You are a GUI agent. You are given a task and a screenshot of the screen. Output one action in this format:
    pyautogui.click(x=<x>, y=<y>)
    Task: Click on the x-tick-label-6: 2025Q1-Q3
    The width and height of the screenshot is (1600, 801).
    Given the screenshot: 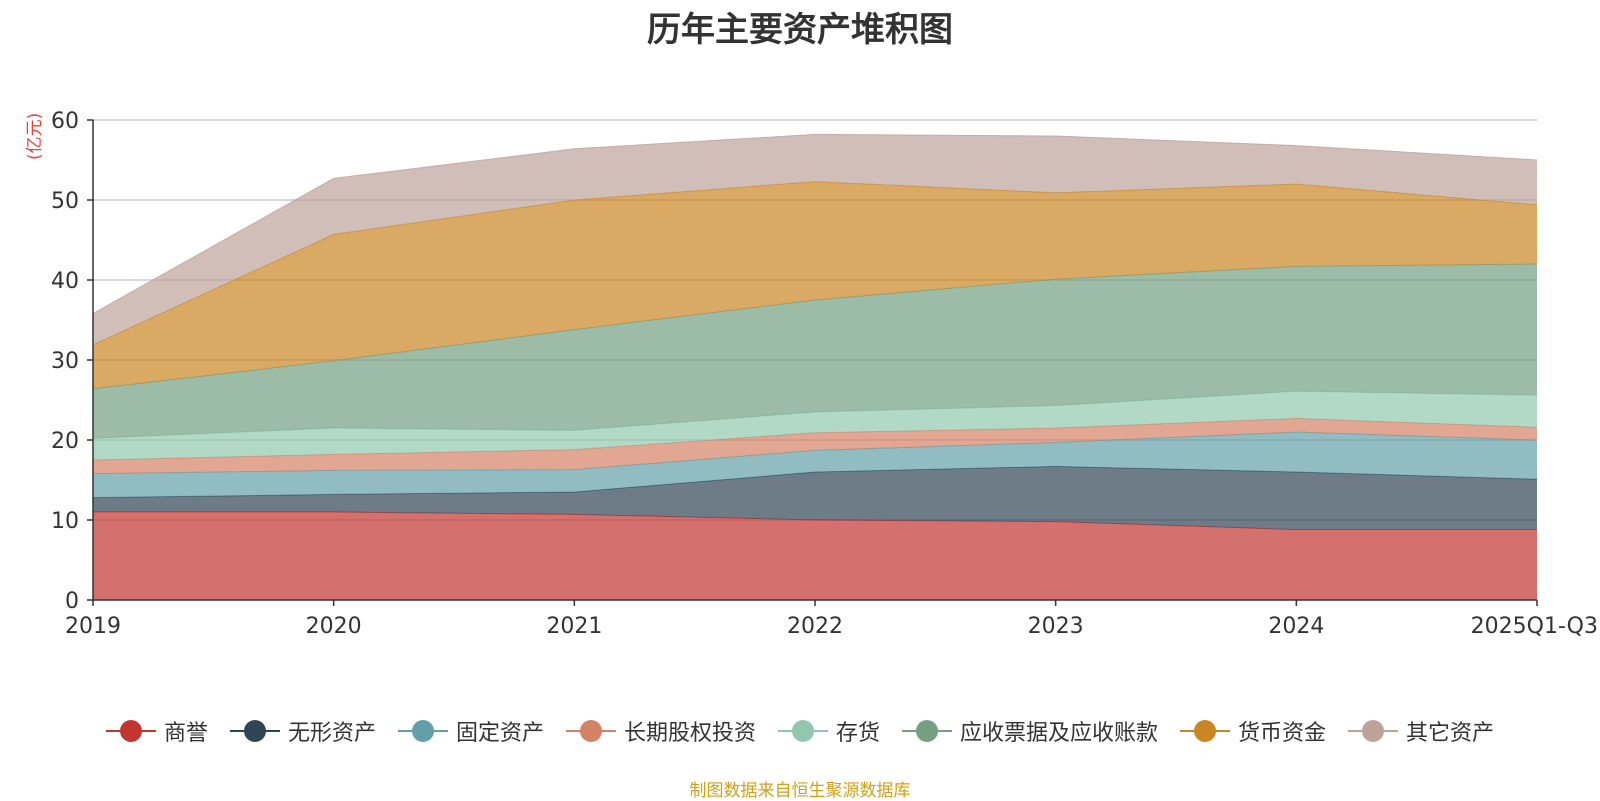 What is the action you would take?
    pyautogui.click(x=1534, y=626)
    